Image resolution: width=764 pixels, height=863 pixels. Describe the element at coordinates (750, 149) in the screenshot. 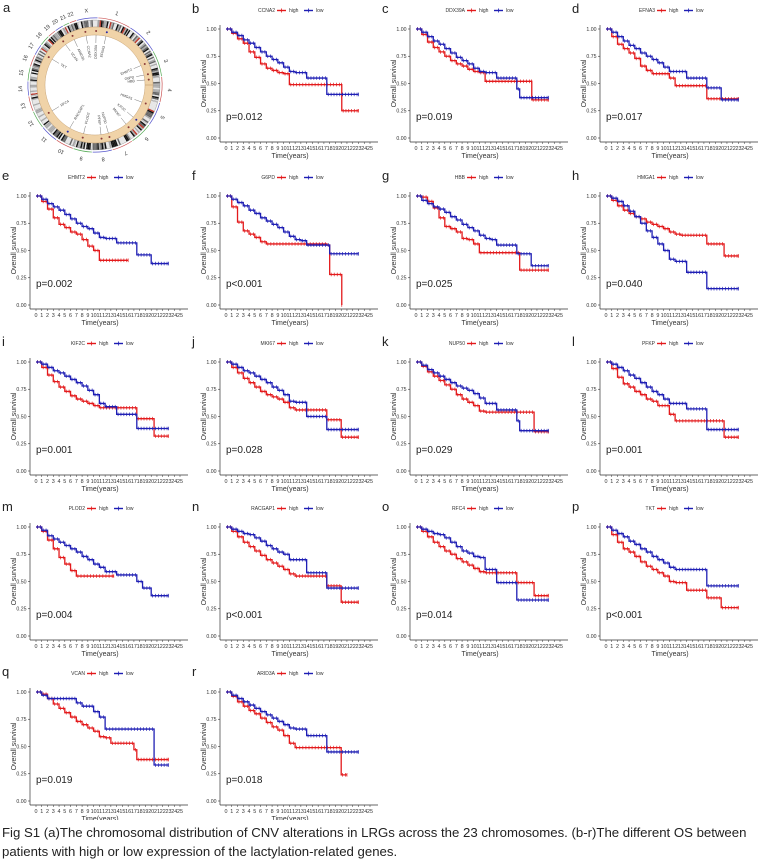

I see `x-tick-label: 25` at that location.